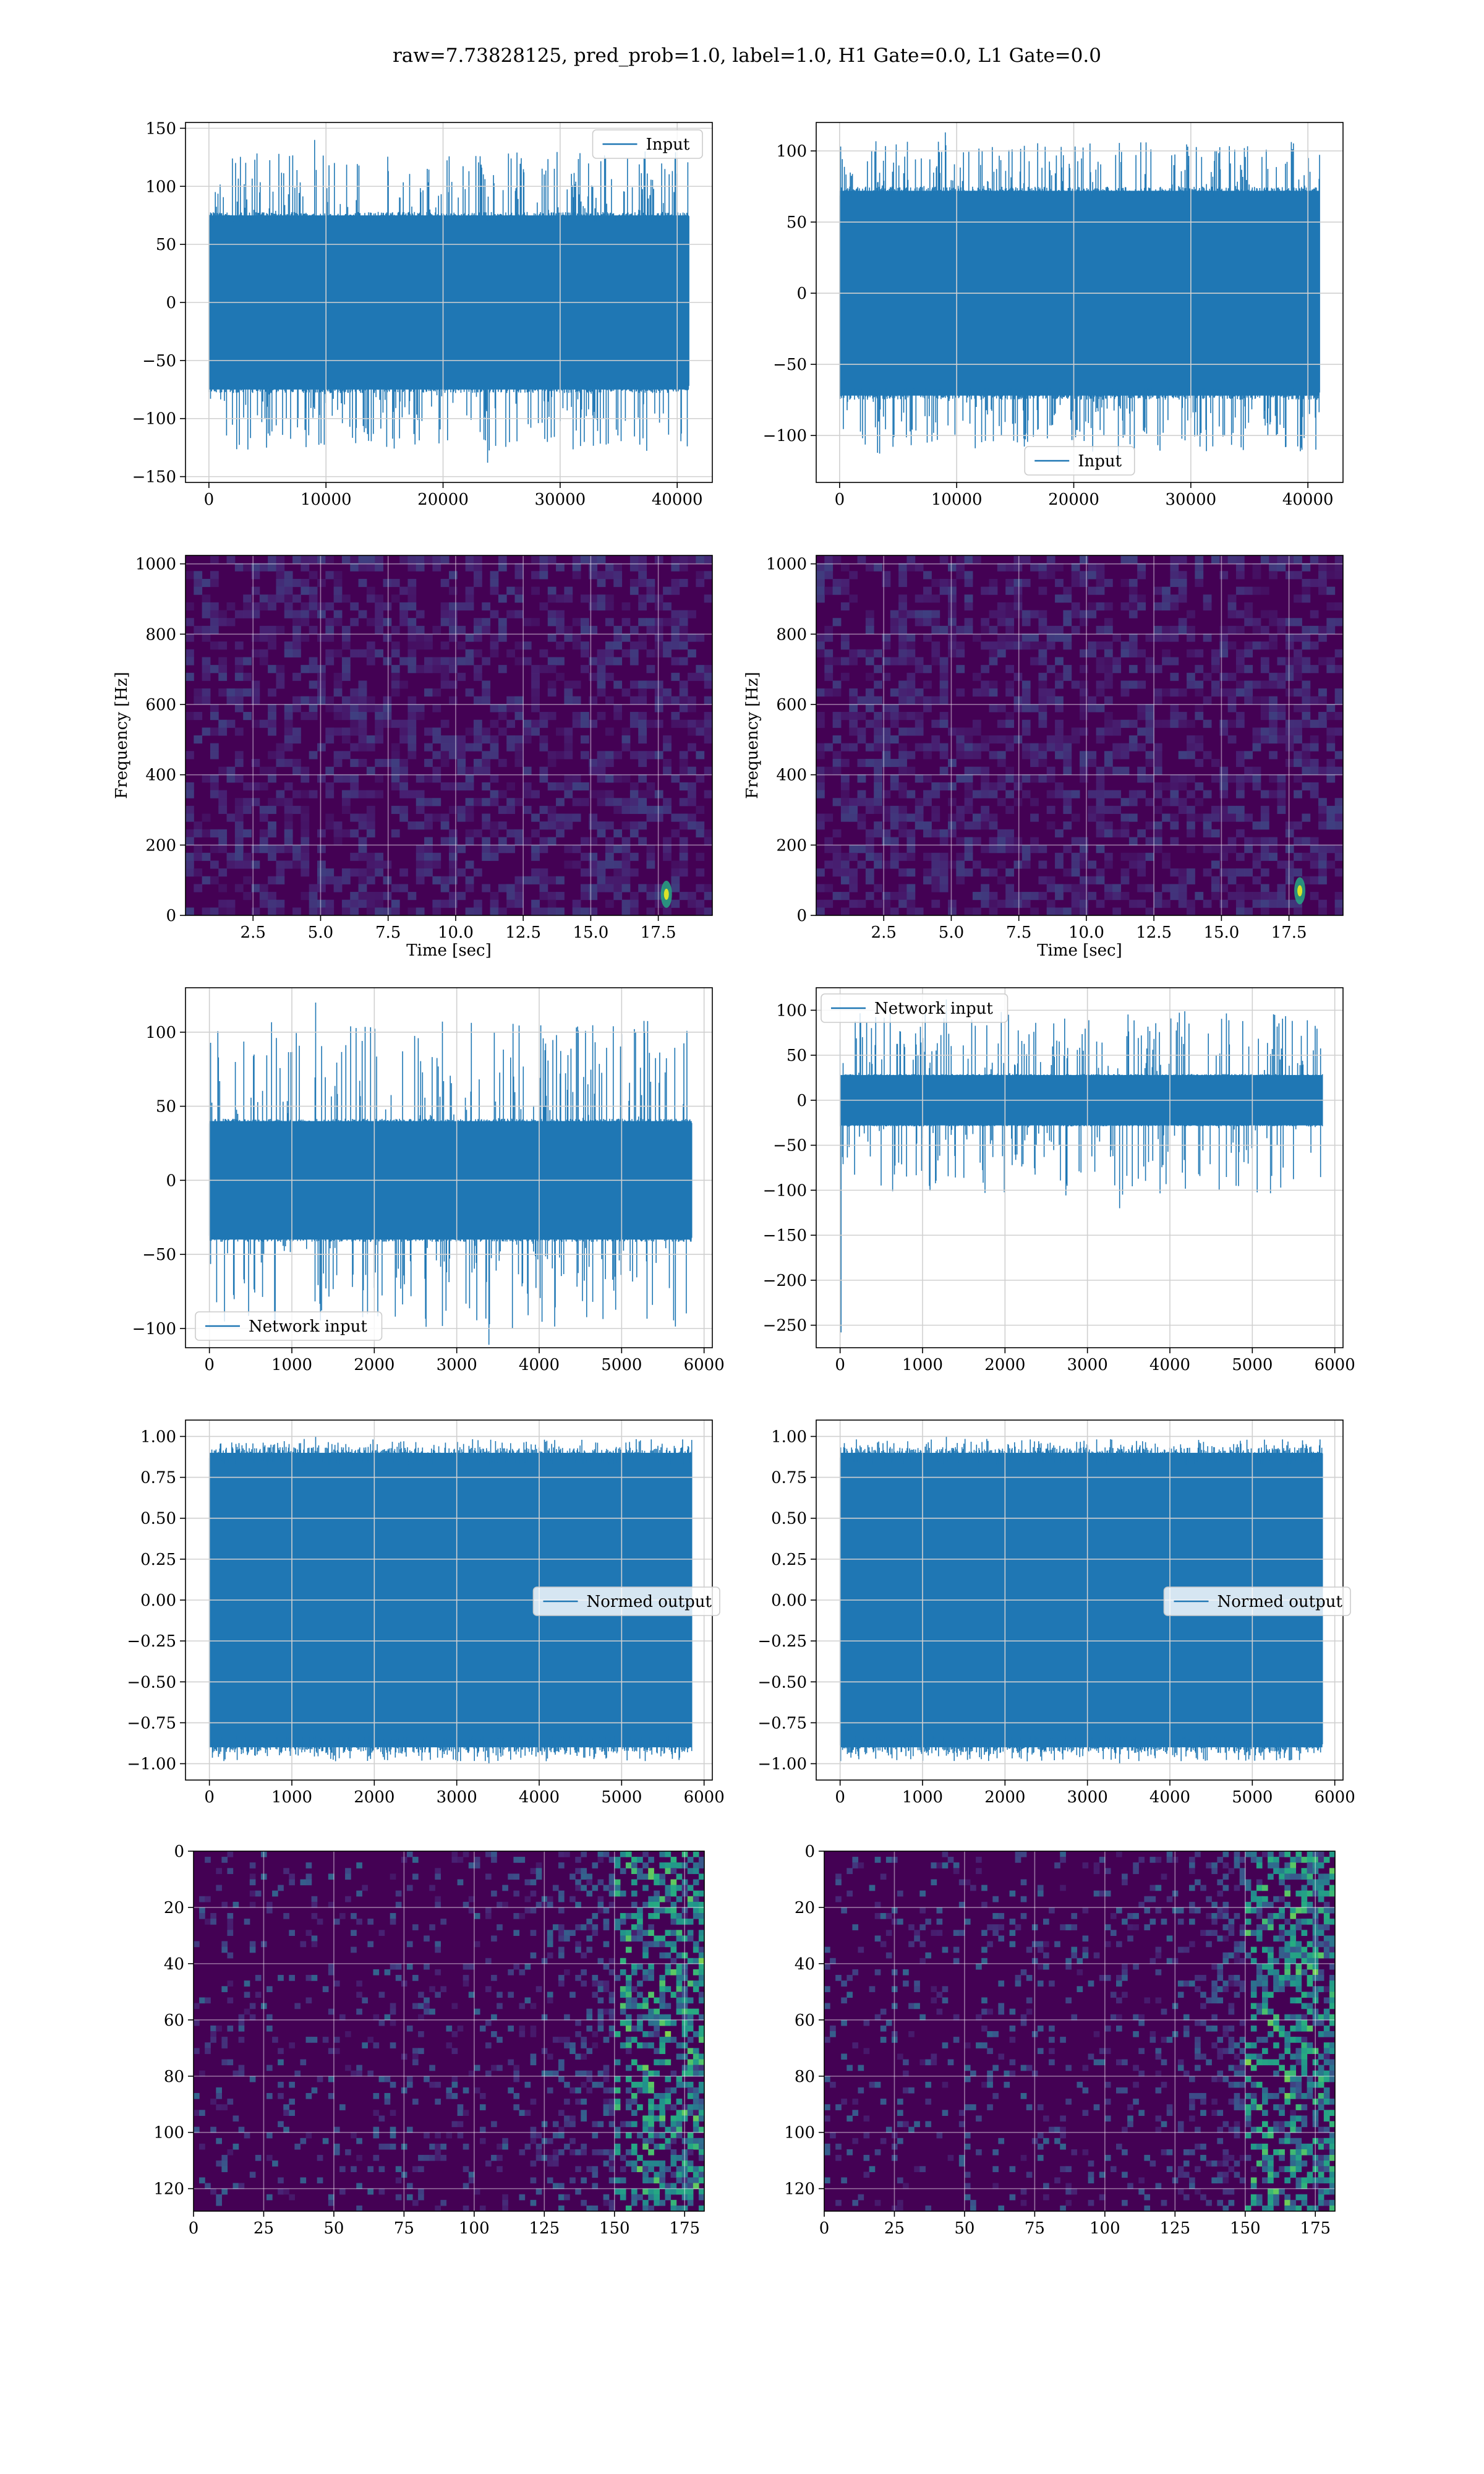 This screenshot has height=2474, width=1484. What do you see at coordinates (456, 932) in the screenshot?
I see `x-tick-label: 10.0` at bounding box center [456, 932].